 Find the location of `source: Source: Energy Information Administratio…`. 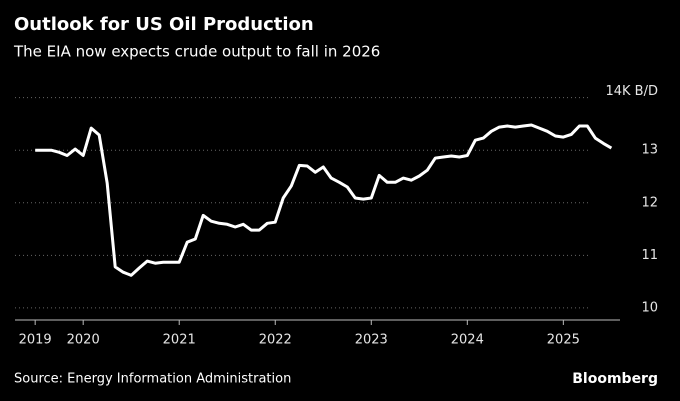

source: Source: Energy Information Administratio… is located at coordinates (152, 379).